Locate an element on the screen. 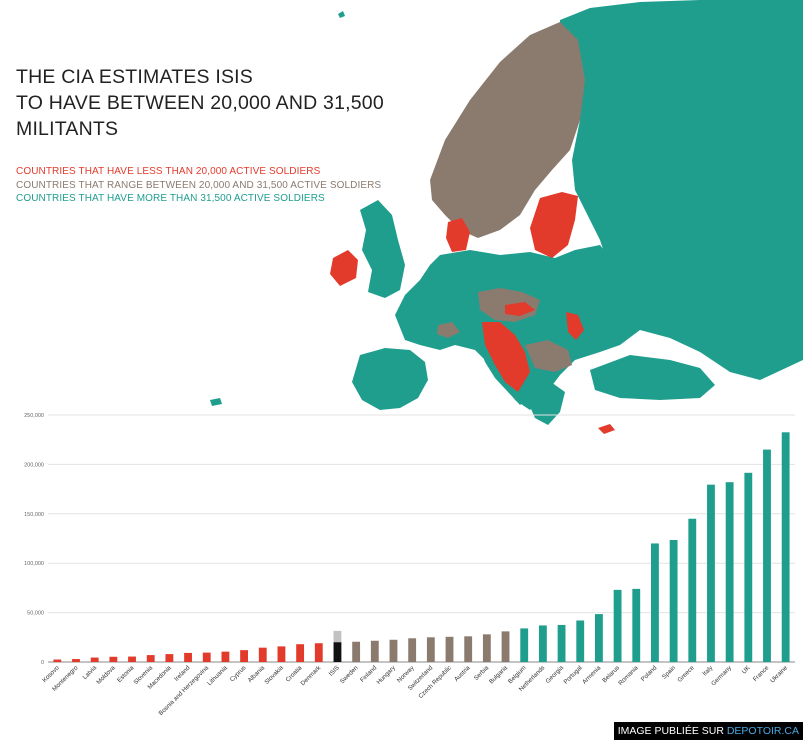 This screenshot has width=803, height=740. x-tick-label: France is located at coordinates (761, 673).